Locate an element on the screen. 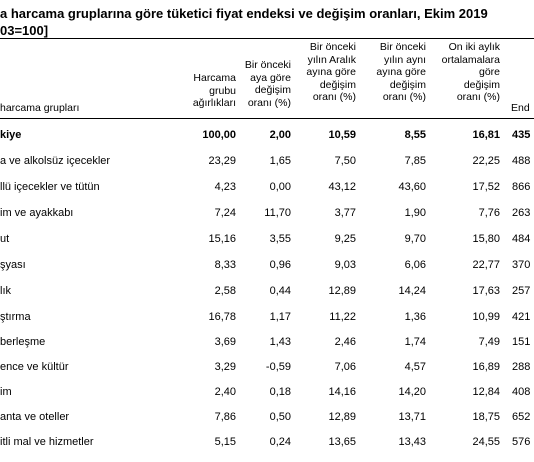  table-subtitle: 03=100] is located at coordinates (24, 30).